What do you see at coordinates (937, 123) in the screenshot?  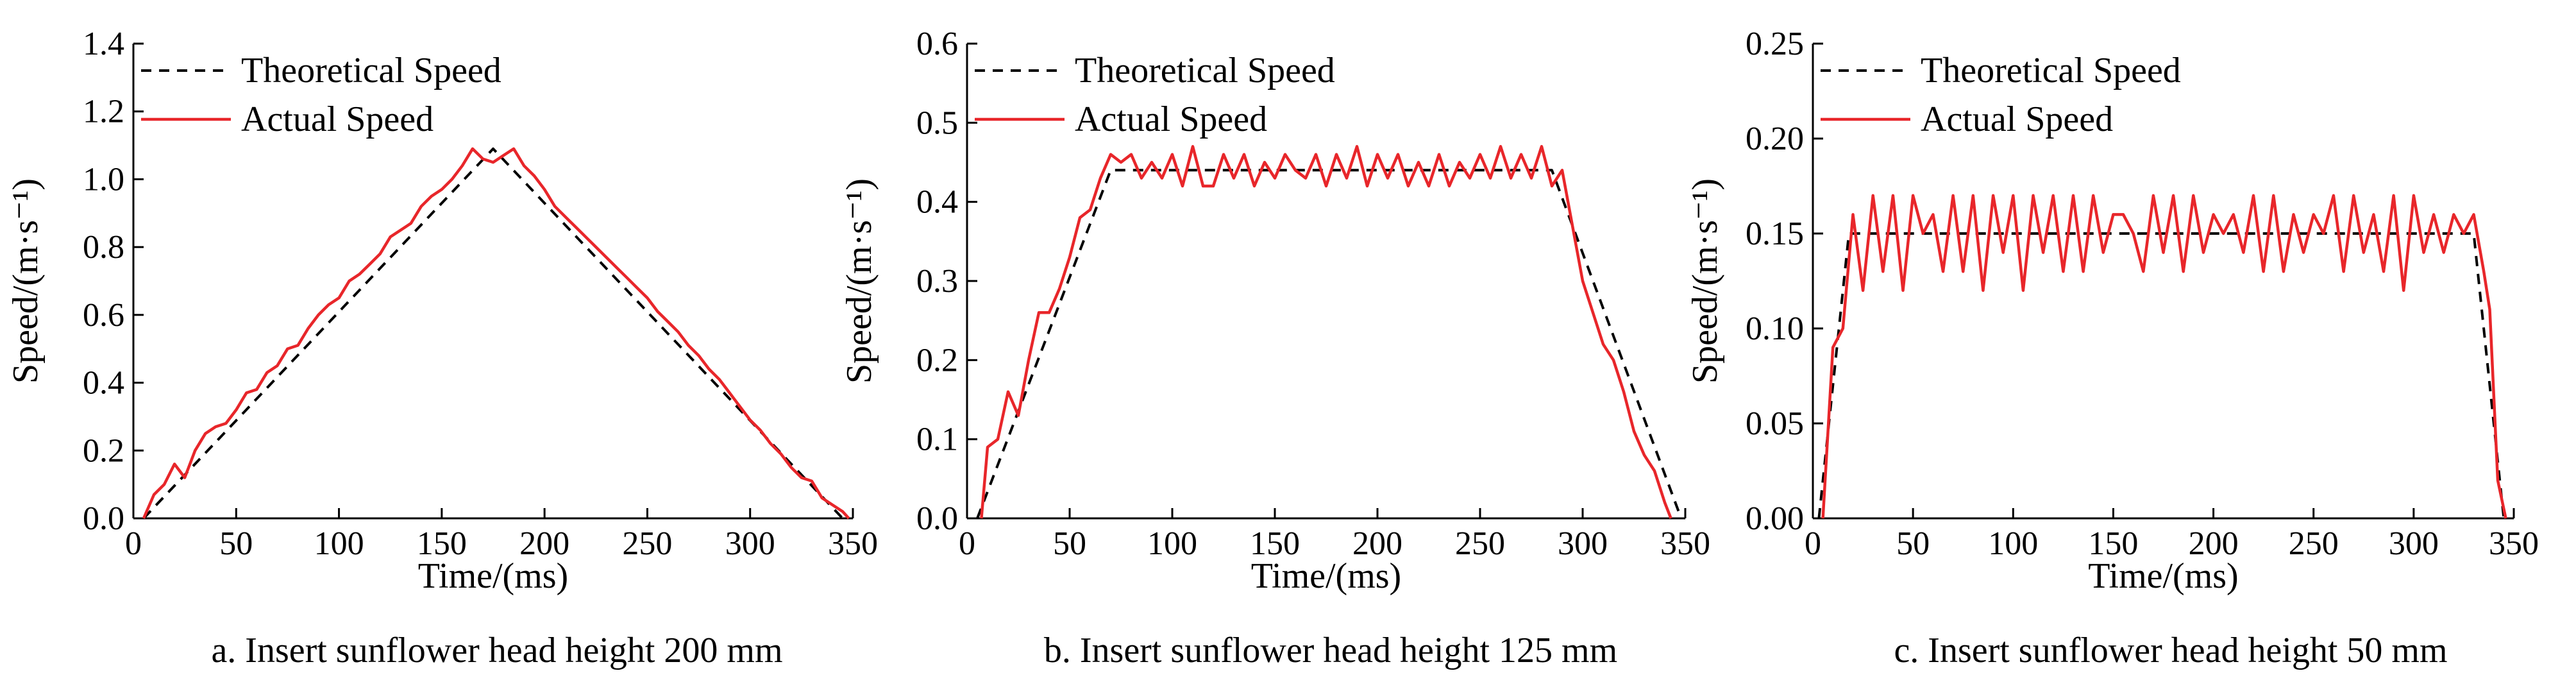 I see `y-tick-label: 0.5` at bounding box center [937, 123].